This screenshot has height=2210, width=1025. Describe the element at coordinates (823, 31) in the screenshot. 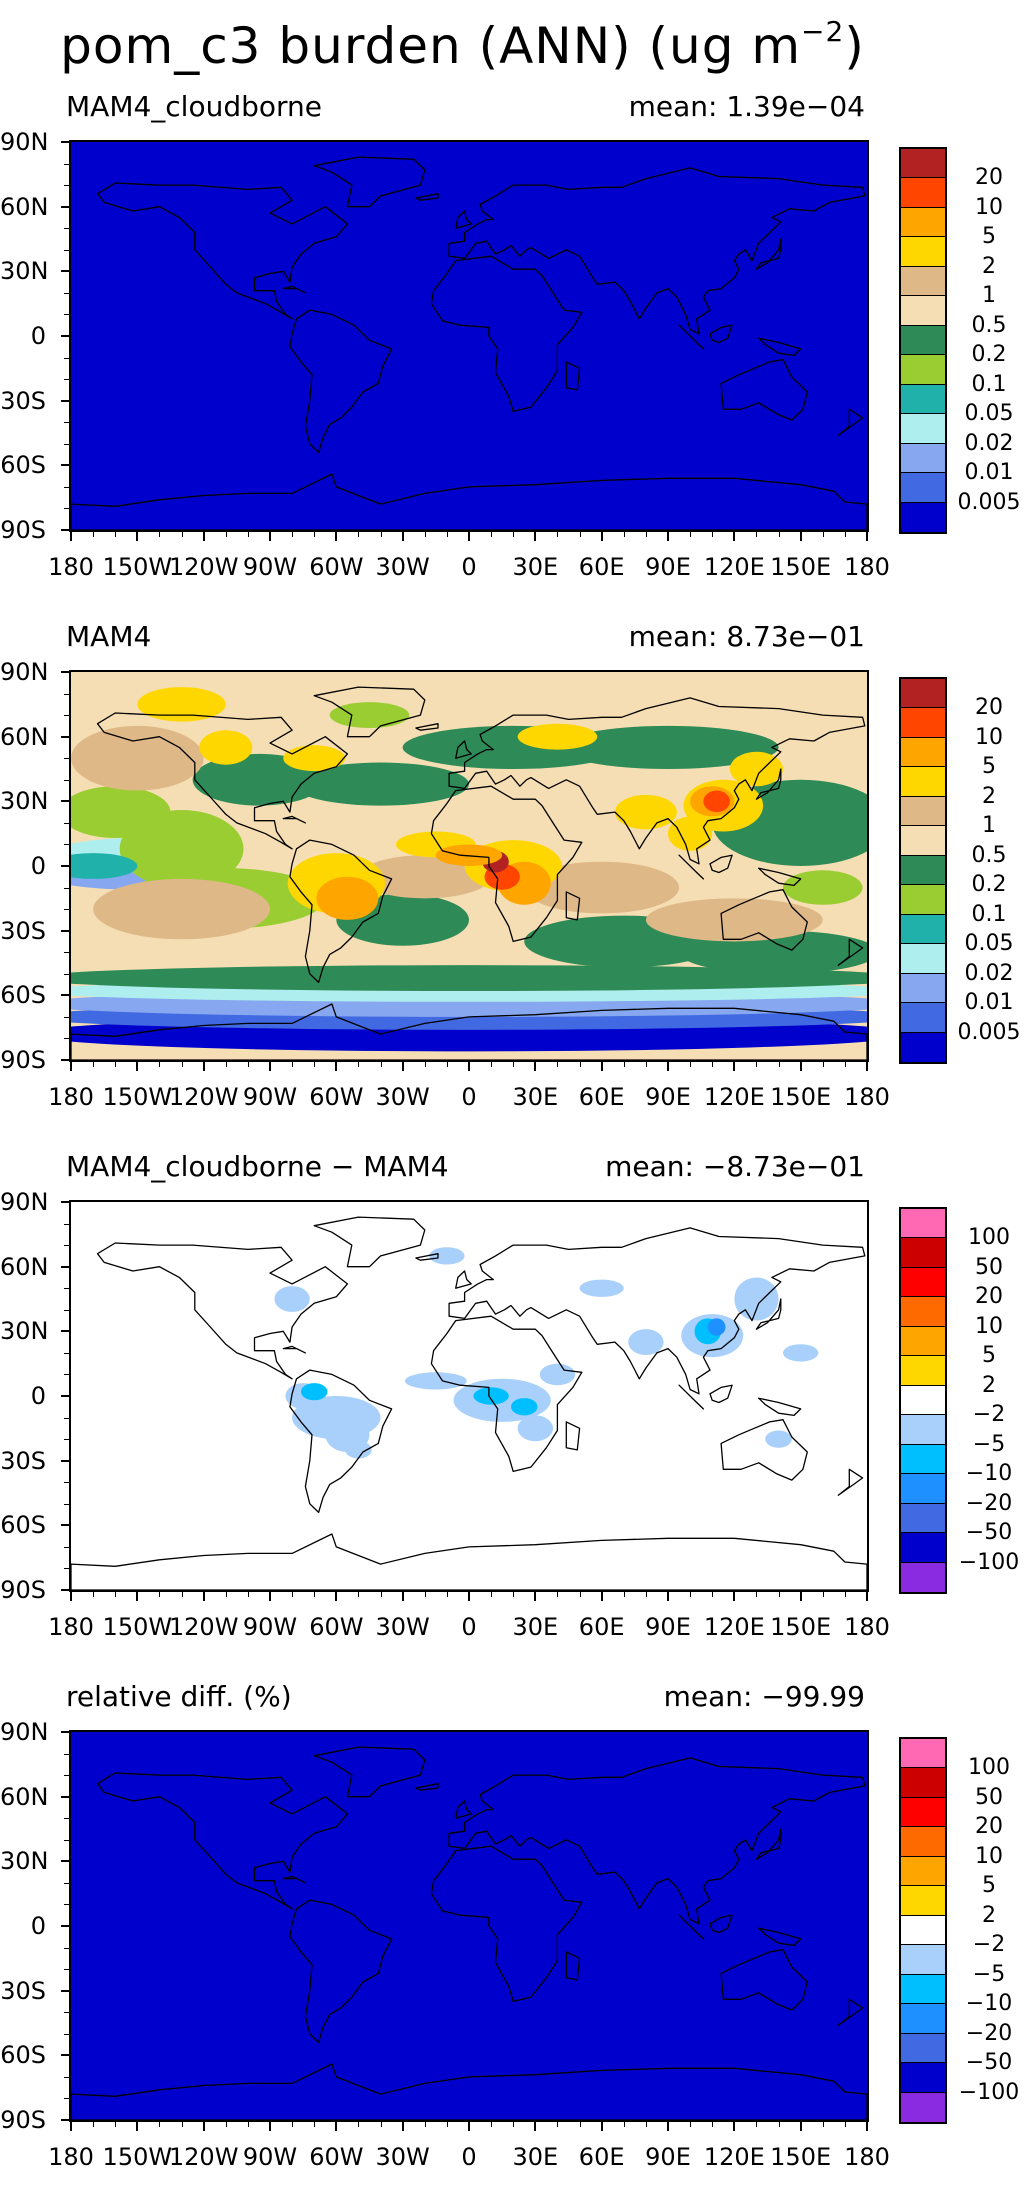

I see `title-exponent: −2` at that location.